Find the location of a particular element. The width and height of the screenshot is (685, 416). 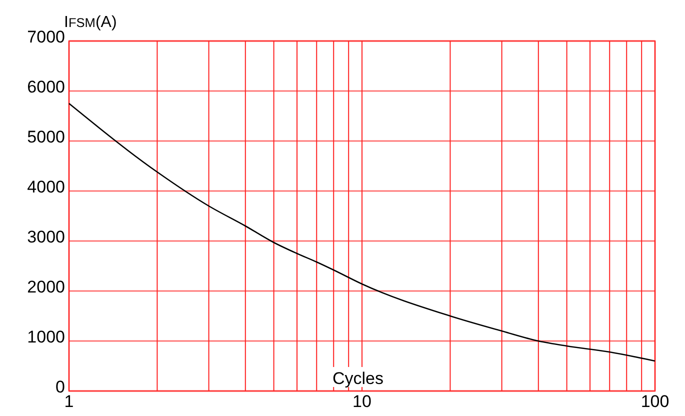

y-axis-title: IFSM(A) is located at coordinates (90, 22).